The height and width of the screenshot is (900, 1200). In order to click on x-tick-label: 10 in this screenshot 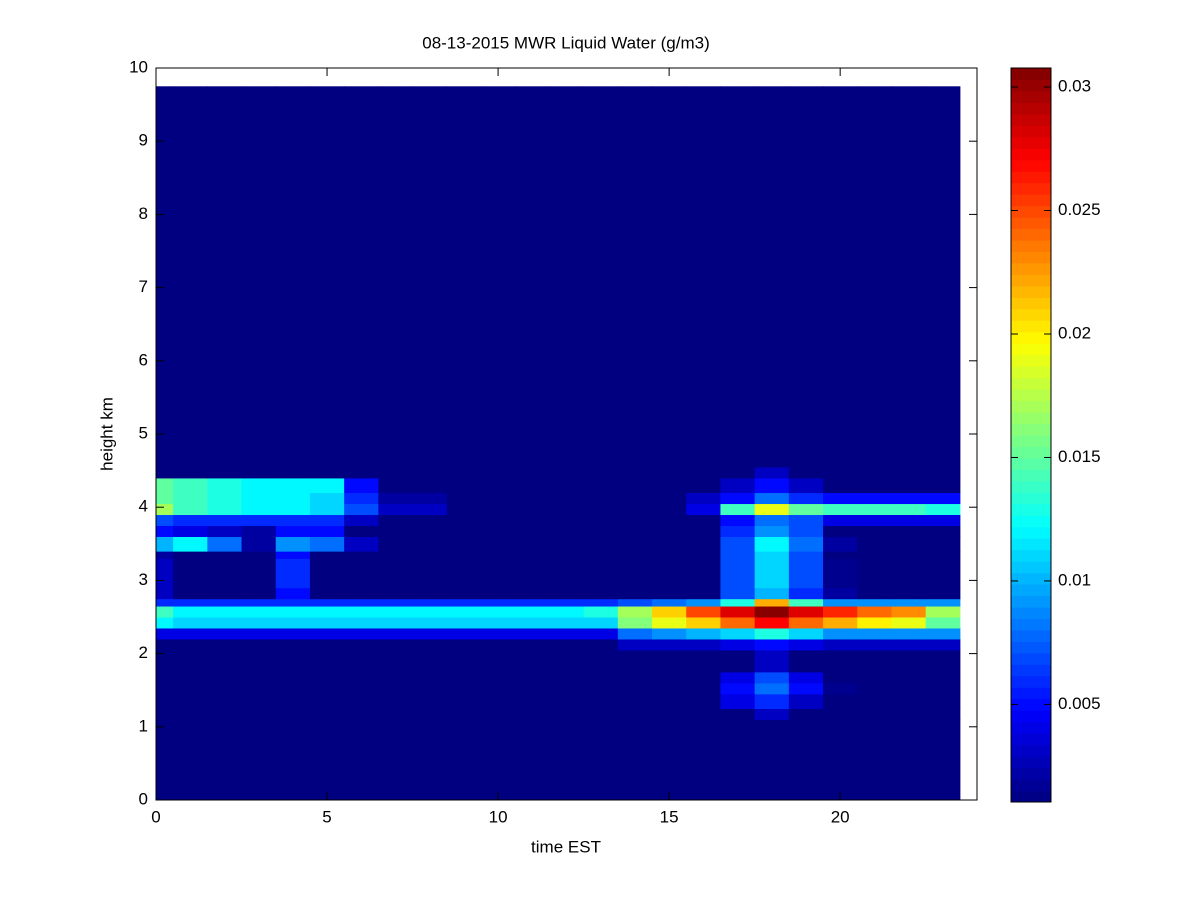, I will do `click(498, 816)`.